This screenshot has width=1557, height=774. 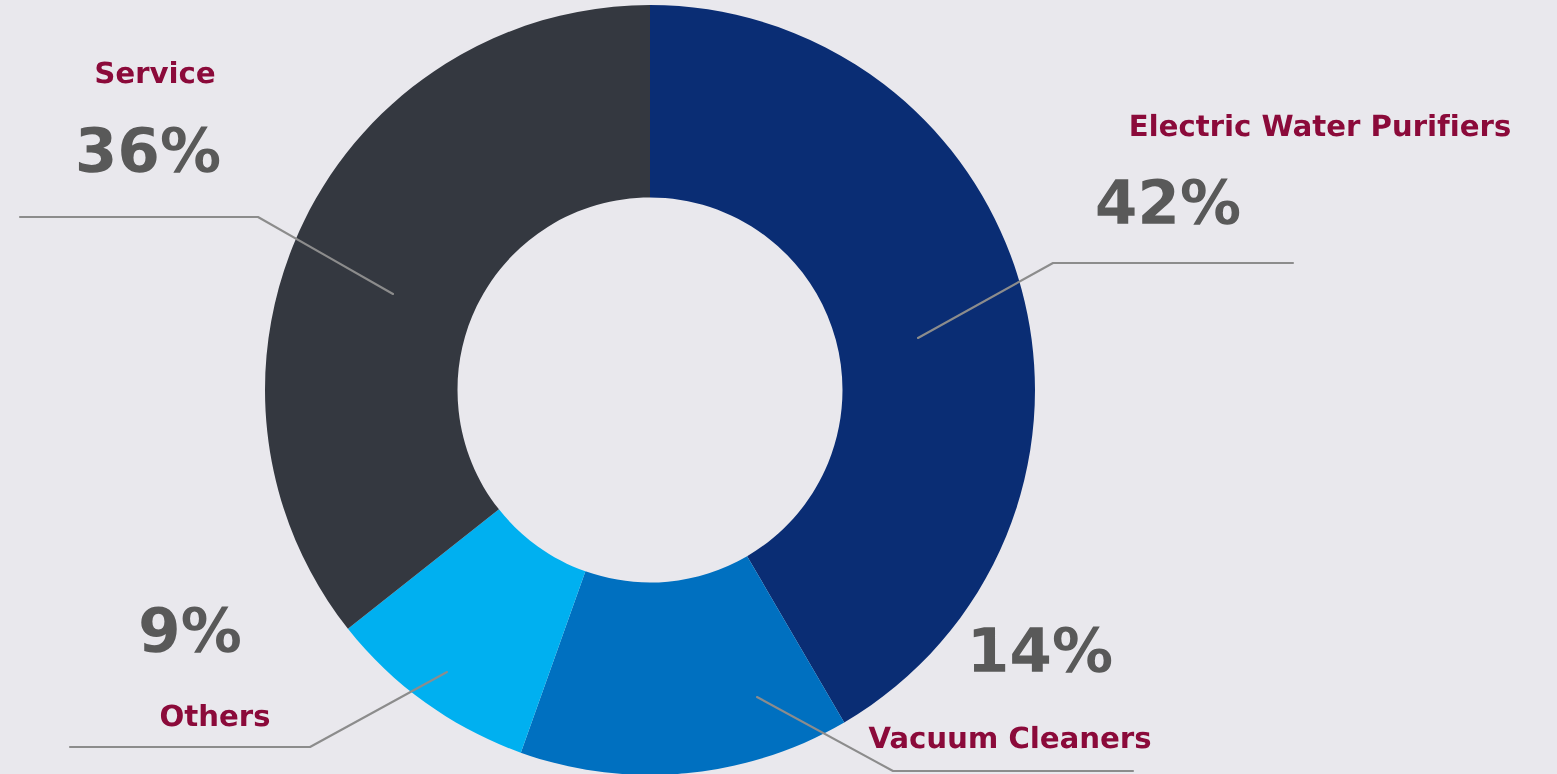 I want to click on data-label: 42%, so click(x=1168, y=201).